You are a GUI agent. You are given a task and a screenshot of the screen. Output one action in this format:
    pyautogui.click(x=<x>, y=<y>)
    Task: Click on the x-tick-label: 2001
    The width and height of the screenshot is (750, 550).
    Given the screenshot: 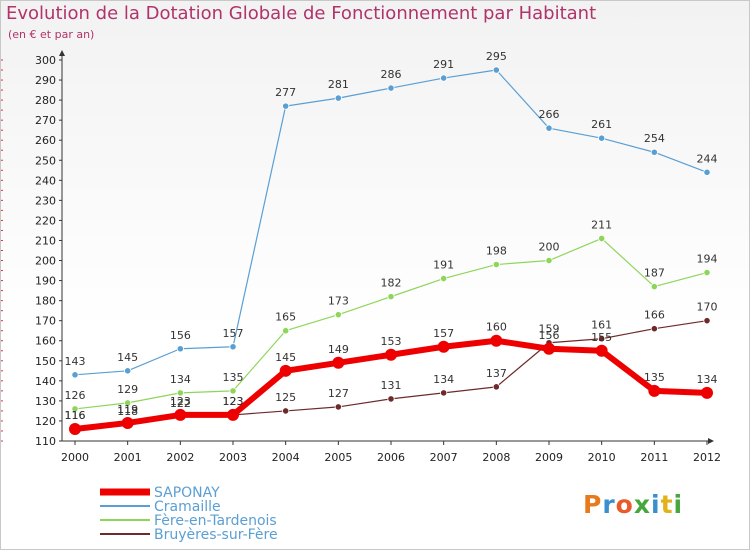 What is the action you would take?
    pyautogui.click(x=128, y=457)
    